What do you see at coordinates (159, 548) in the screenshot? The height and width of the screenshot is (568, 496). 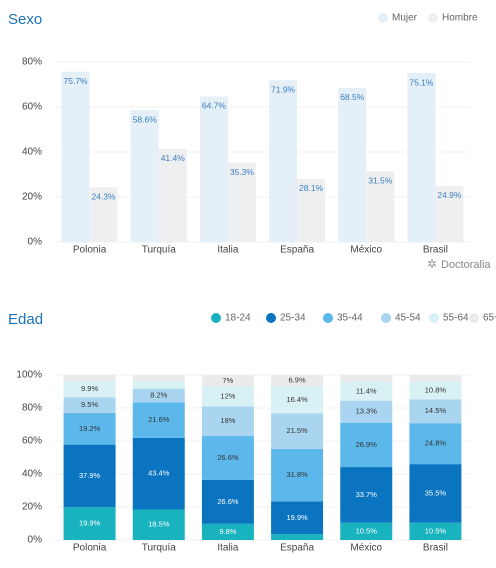 I see `x-tick-label: Turquía` at bounding box center [159, 548].